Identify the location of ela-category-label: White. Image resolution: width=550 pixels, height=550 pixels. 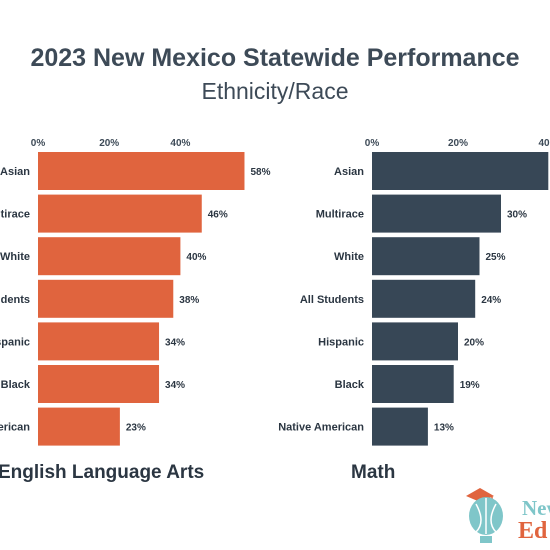
(15, 257).